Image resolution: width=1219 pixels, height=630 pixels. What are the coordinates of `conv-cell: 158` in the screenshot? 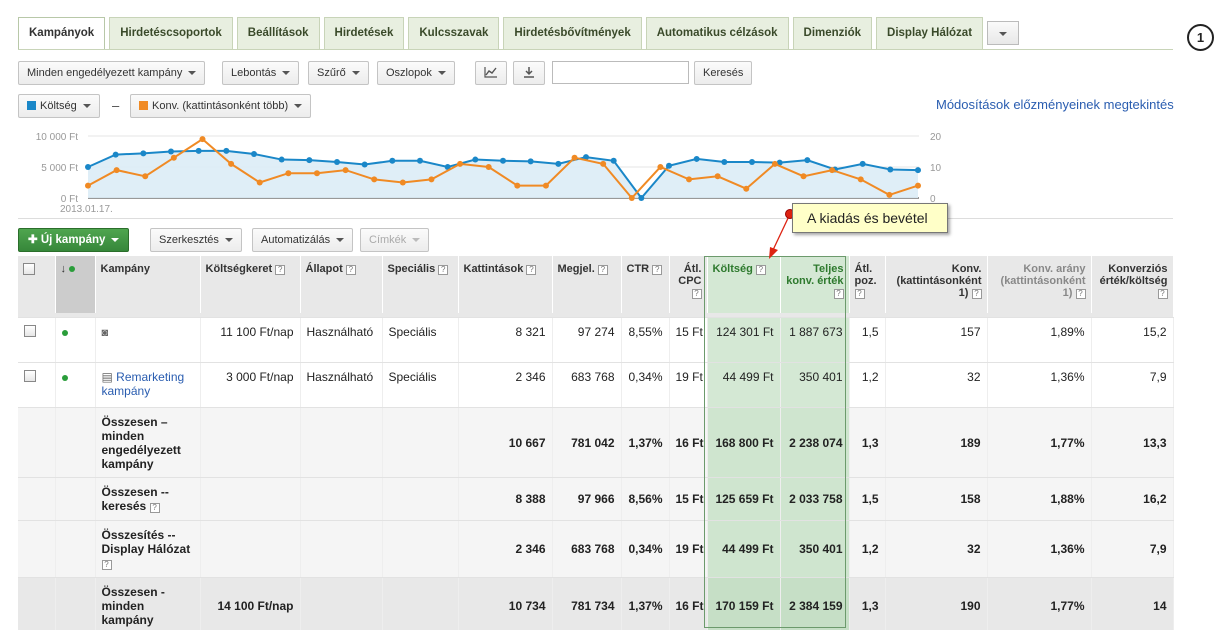 It's located at (936, 499).